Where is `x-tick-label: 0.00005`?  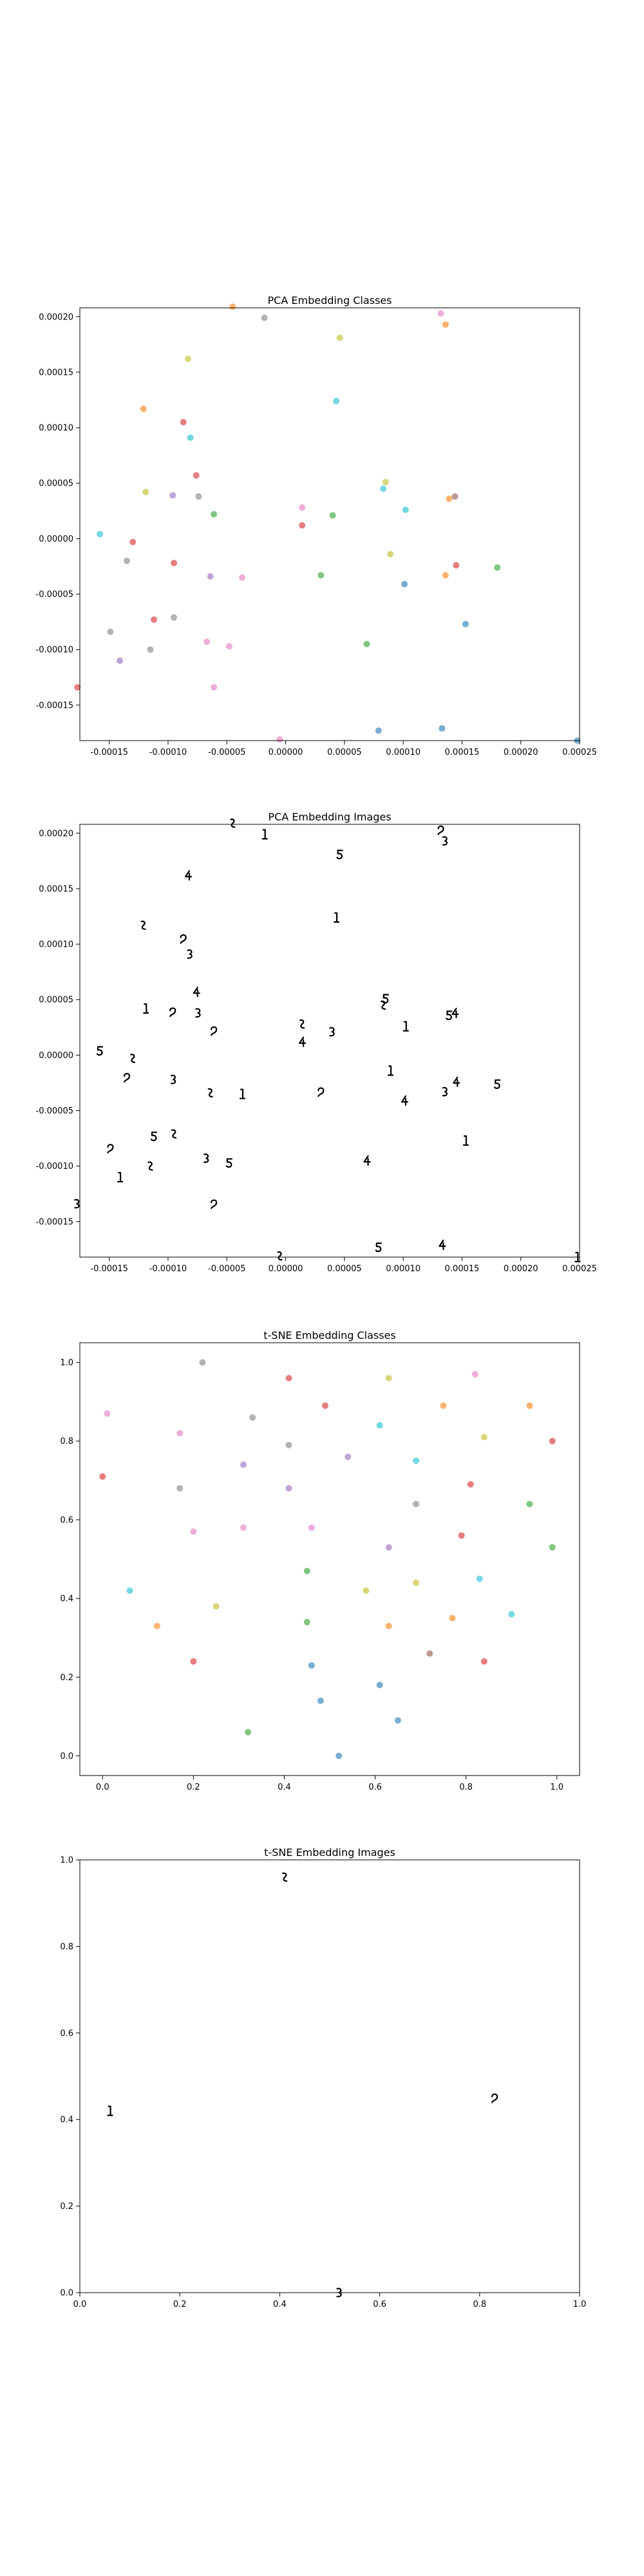
x-tick-label: 0.00005 is located at coordinates (345, 752).